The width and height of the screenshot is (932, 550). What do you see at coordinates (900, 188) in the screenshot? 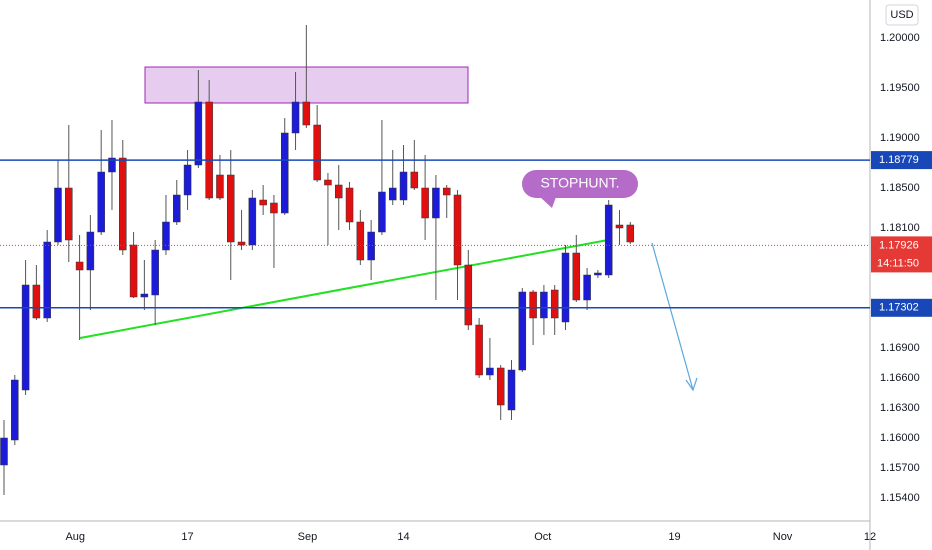
I see `y-tick-label: 1.18500` at bounding box center [900, 188].